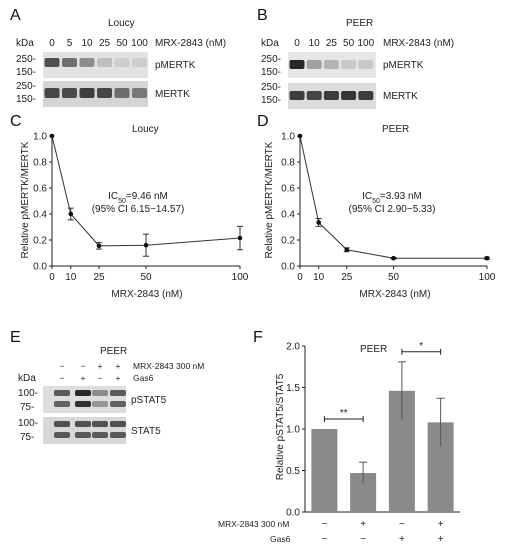  I want to click on blot-a-pmertk-label: pMERTK, so click(175, 65).